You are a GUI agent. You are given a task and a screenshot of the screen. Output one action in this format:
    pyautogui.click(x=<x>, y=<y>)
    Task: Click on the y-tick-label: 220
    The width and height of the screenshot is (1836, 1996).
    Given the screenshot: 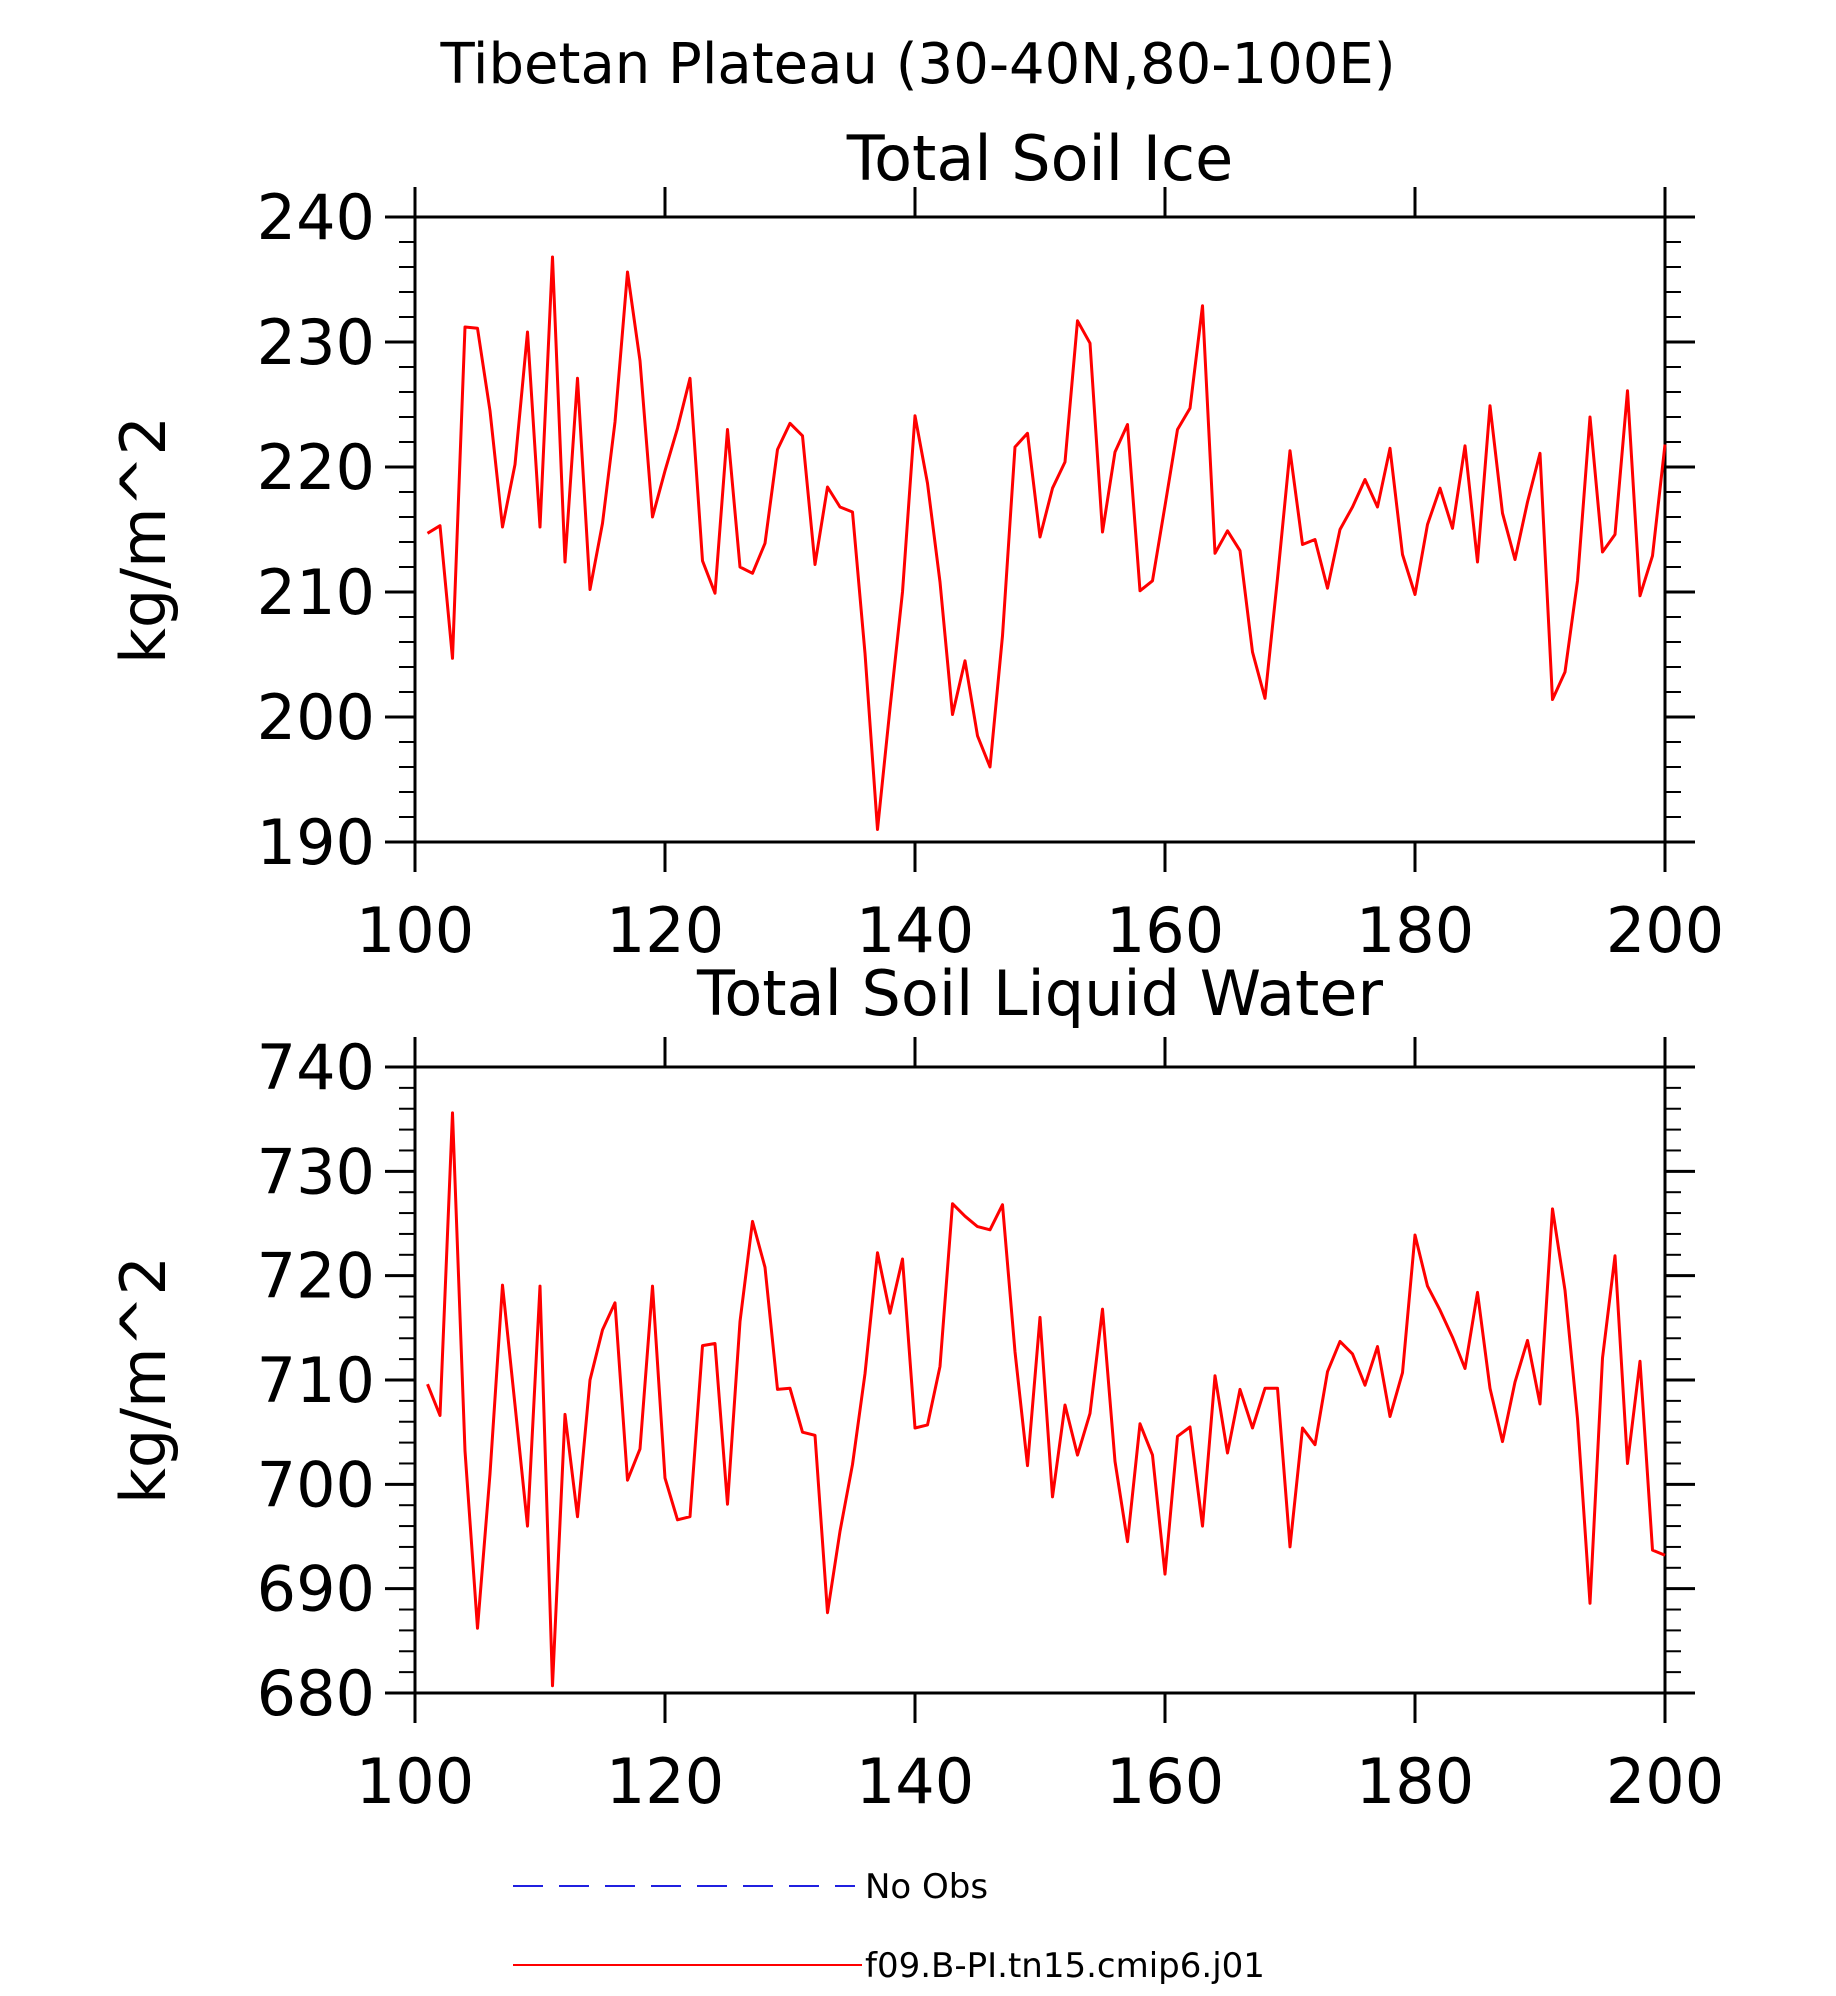 What is the action you would take?
    pyautogui.click(x=316, y=467)
    